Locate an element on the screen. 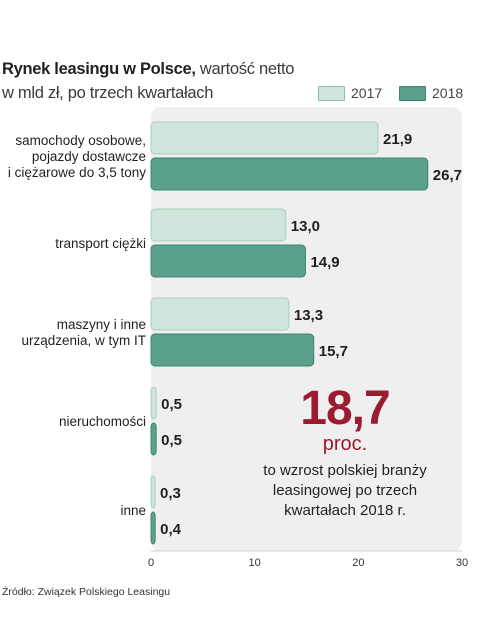 This screenshot has height=640, width=481. legend-item-2018: 2018 is located at coordinates (431, 93).